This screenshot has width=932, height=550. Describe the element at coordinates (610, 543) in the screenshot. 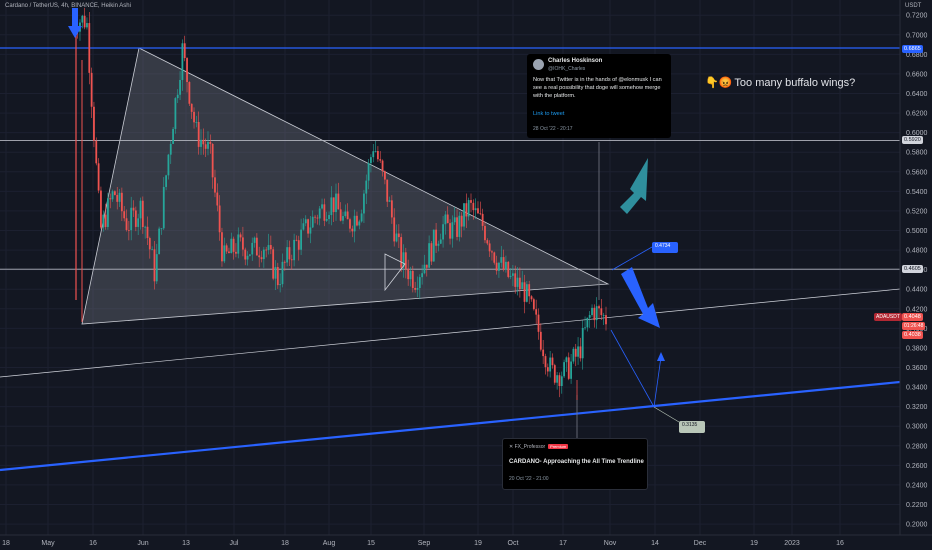

I see `time-tick-13: Nov` at that location.